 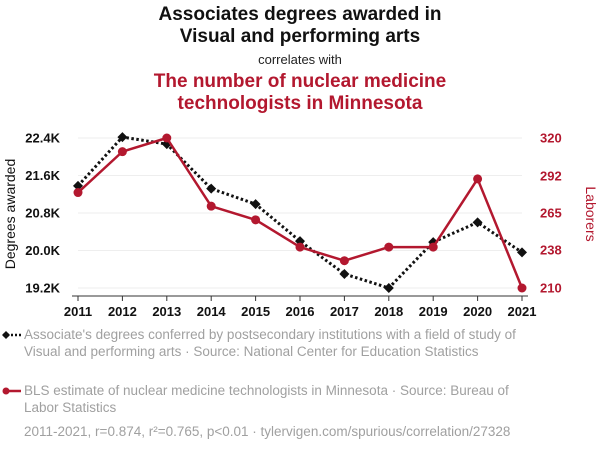 I want to click on y-axis-right: 210 238 265 292 320, so click(x=551, y=213).